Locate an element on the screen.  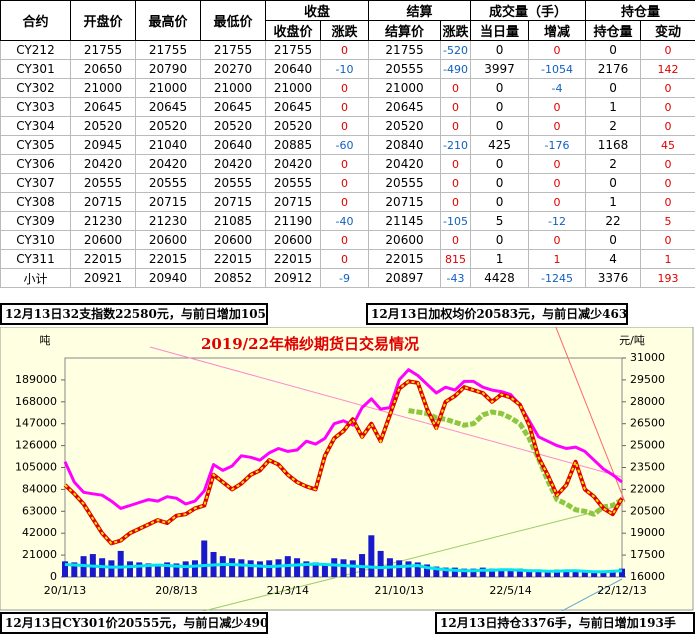
header-cell: 收盘 is located at coordinates (317, 10).